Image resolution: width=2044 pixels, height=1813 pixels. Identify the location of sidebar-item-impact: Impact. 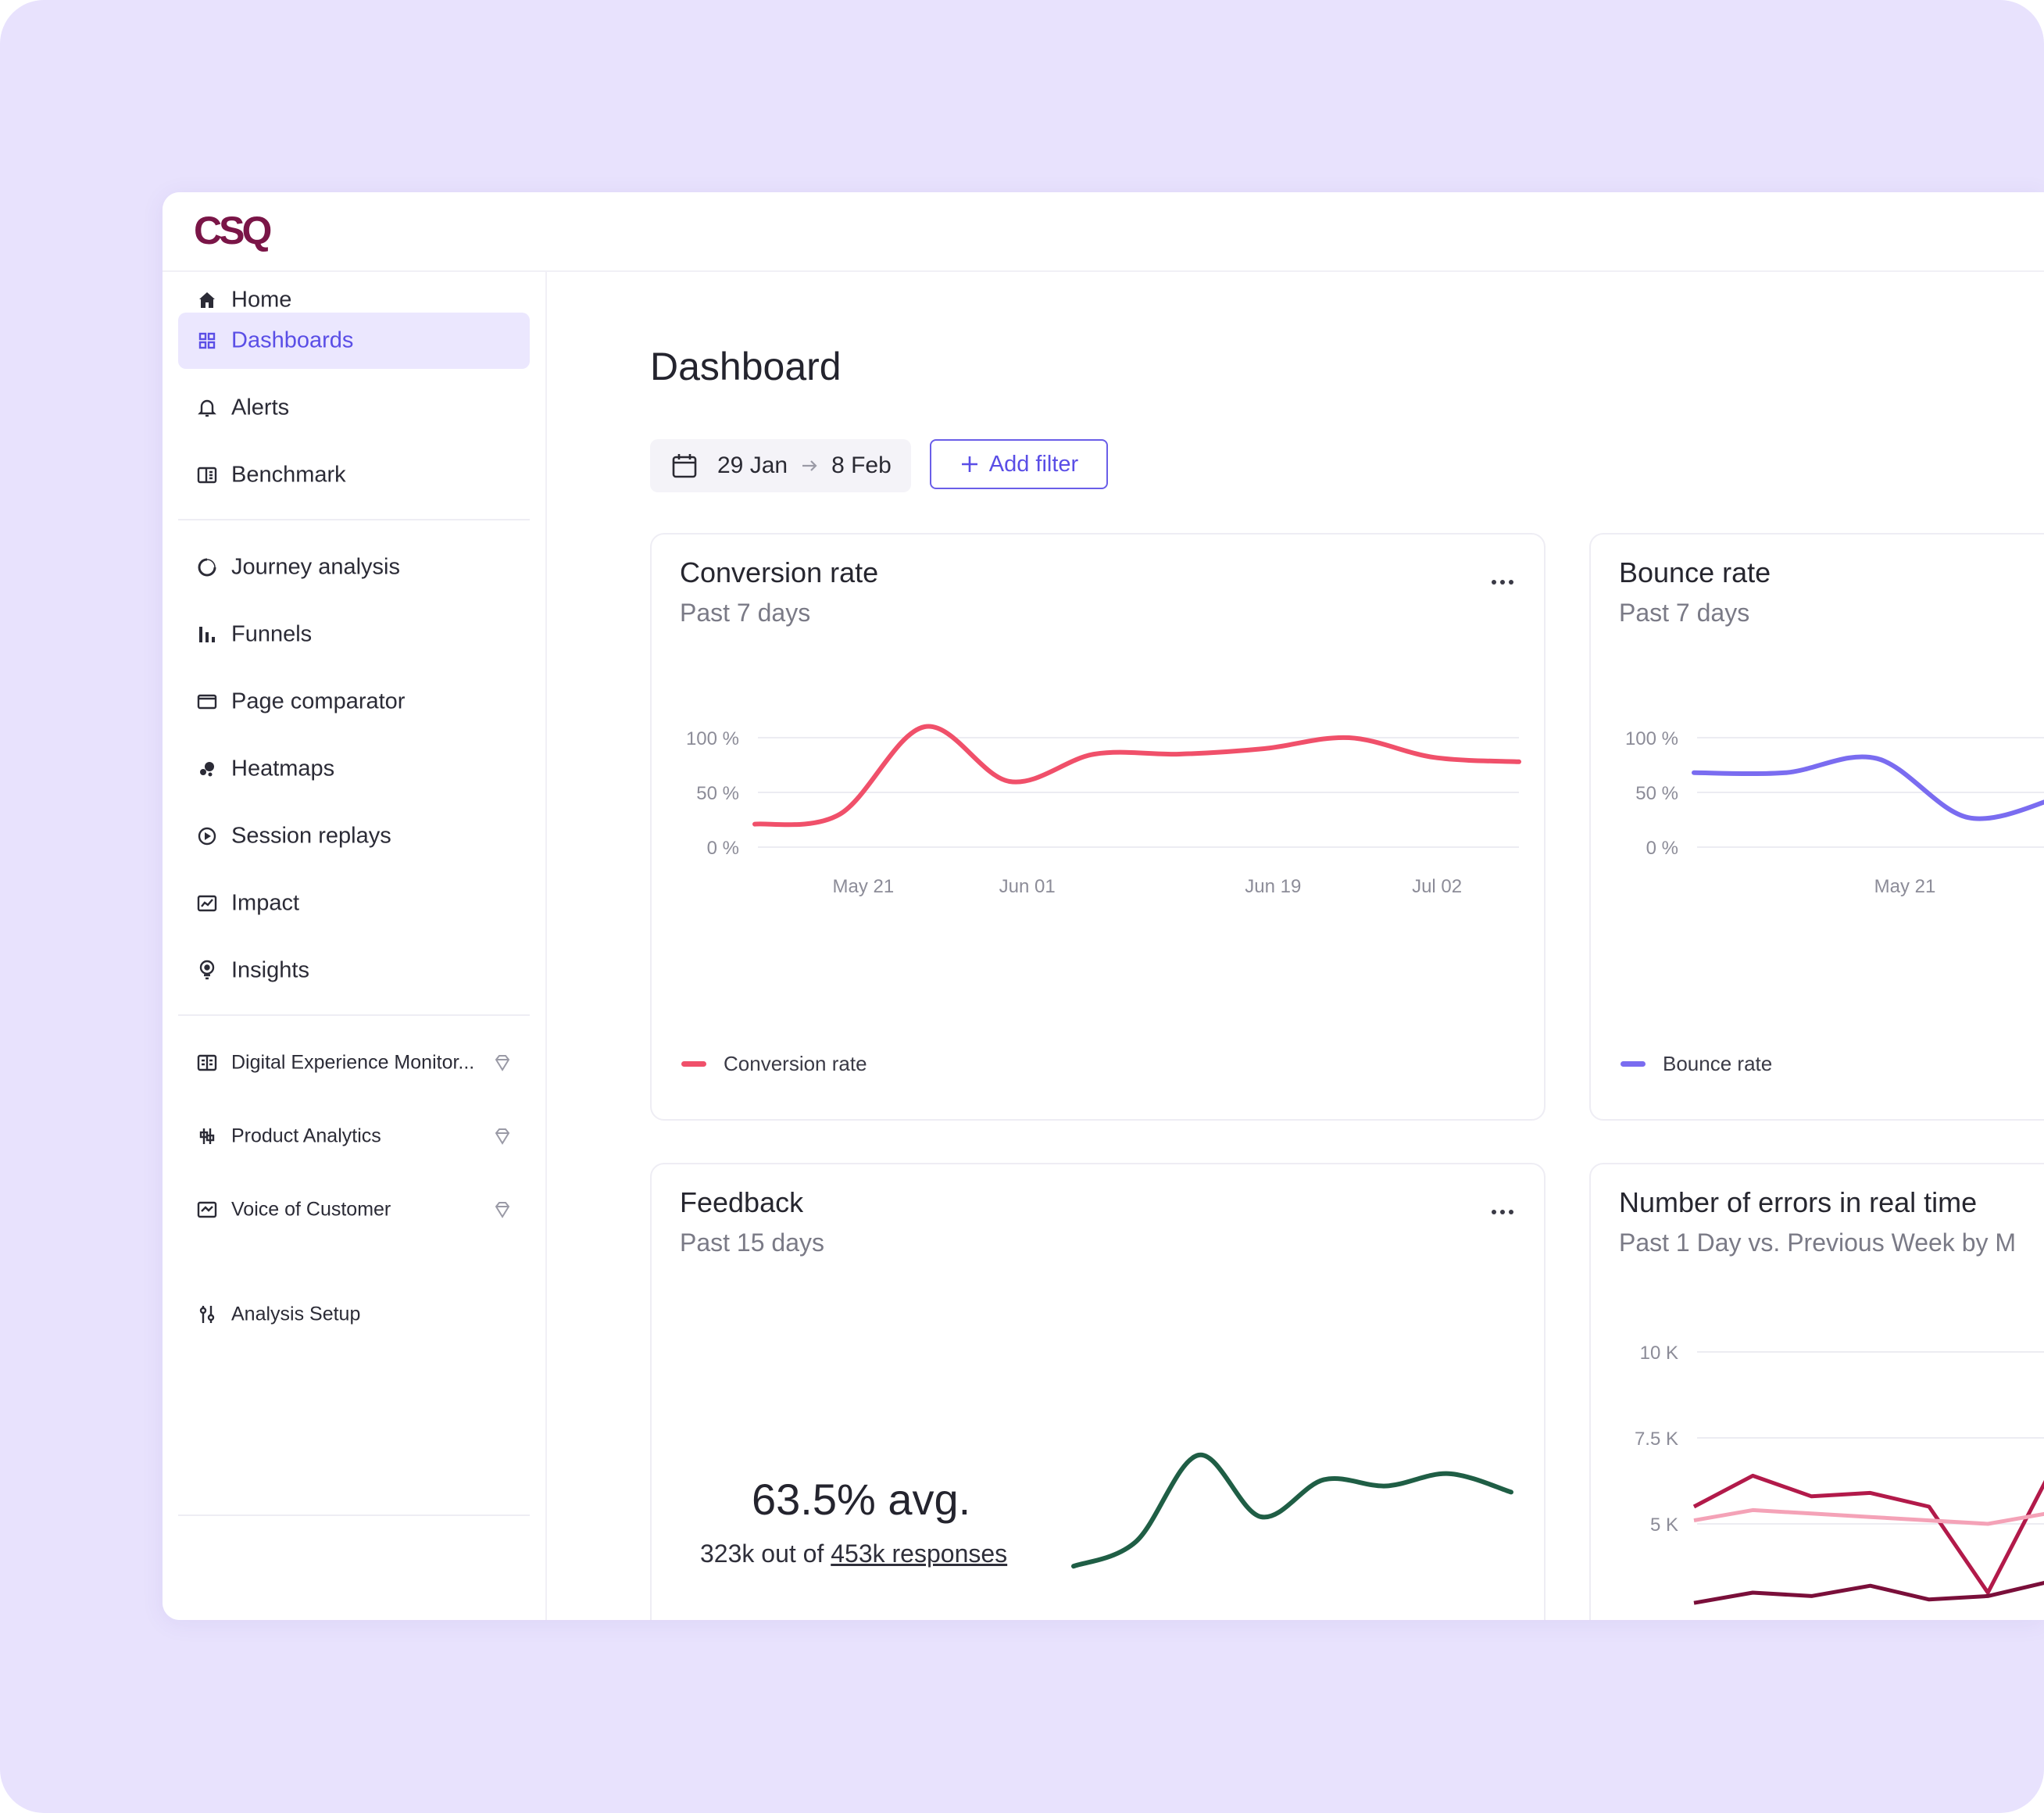
(354, 904).